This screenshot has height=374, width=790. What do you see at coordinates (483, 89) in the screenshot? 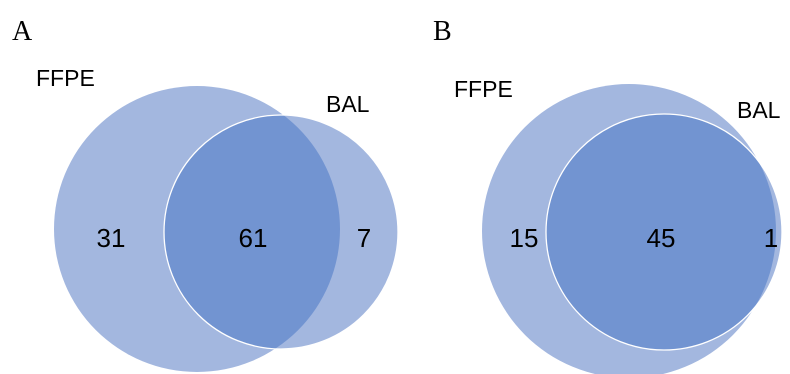
I see `panel-b-ffpe-label: FFPE` at bounding box center [483, 89].